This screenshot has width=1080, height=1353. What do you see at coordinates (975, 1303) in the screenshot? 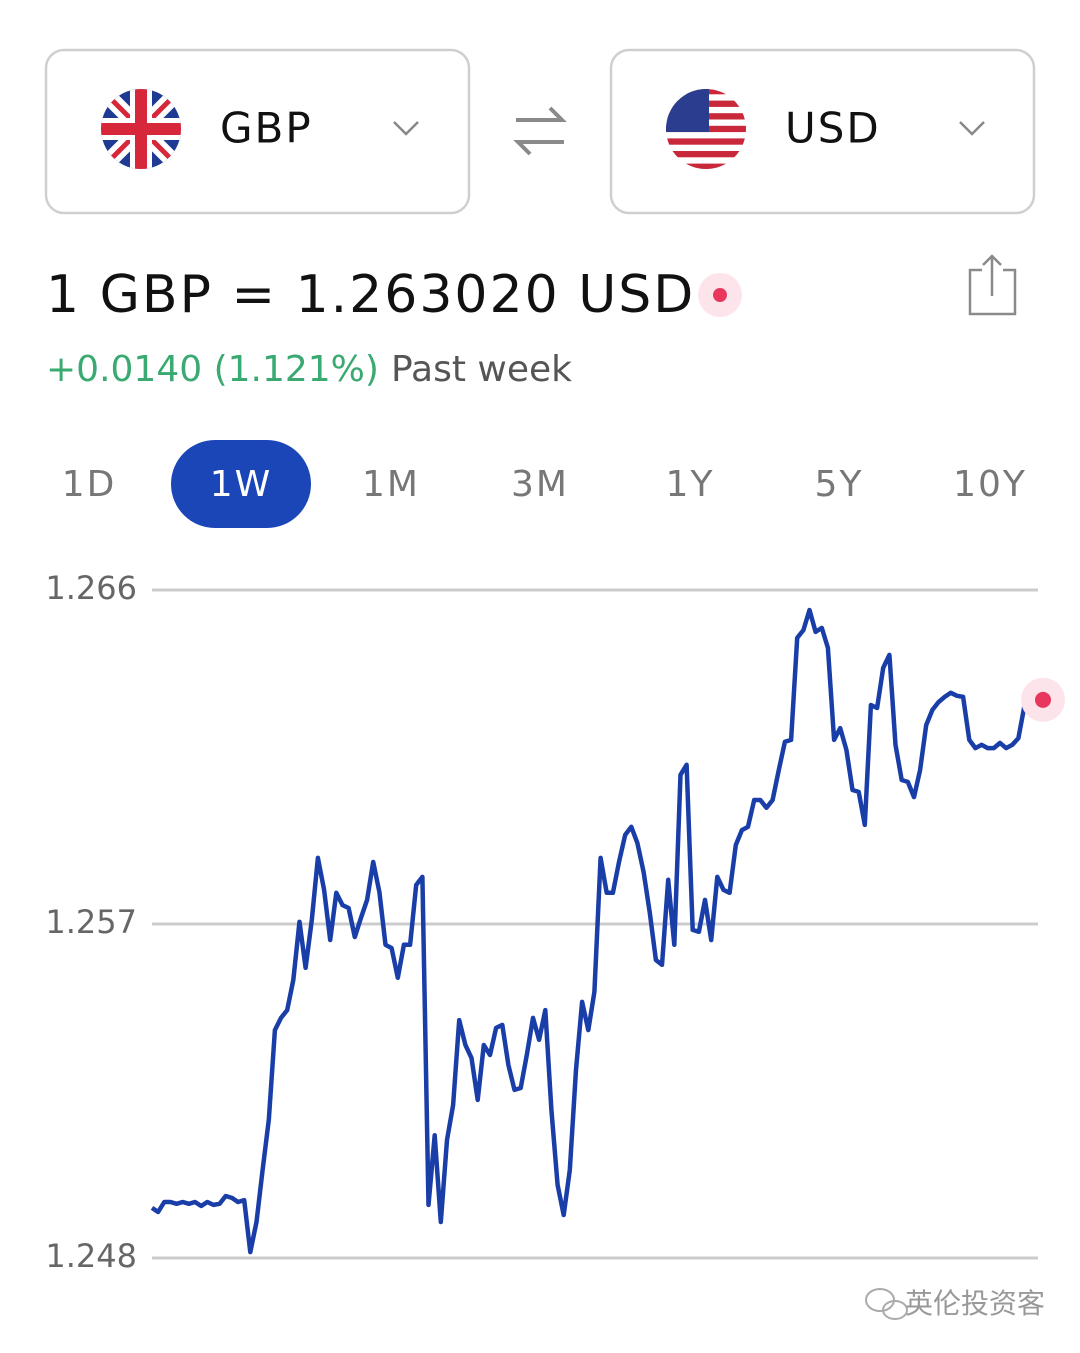
I see `watermark: 英伦投资客` at bounding box center [975, 1303].